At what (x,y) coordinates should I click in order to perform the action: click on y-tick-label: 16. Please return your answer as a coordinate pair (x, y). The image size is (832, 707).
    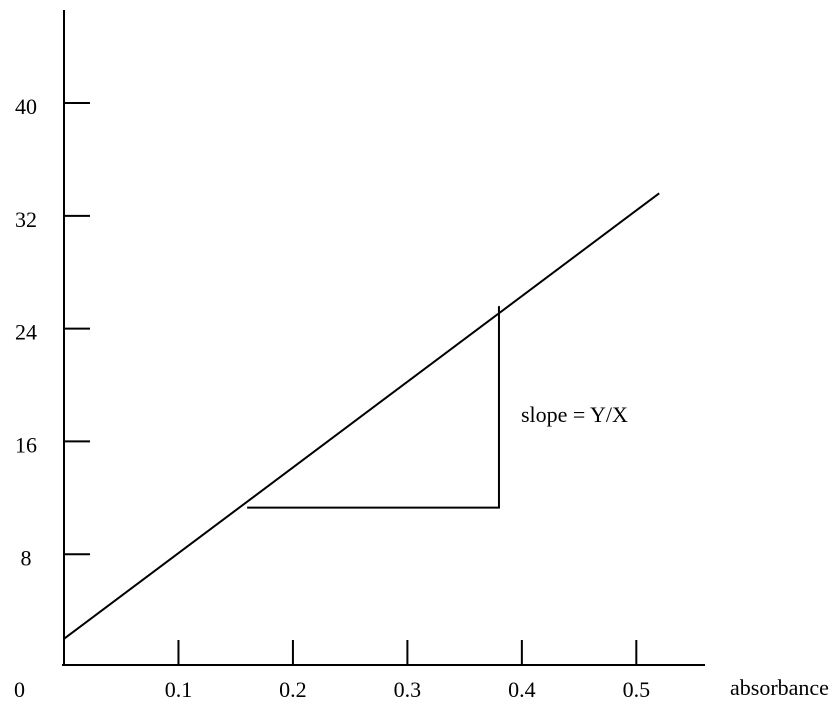
    Looking at the image, I should click on (26, 444).